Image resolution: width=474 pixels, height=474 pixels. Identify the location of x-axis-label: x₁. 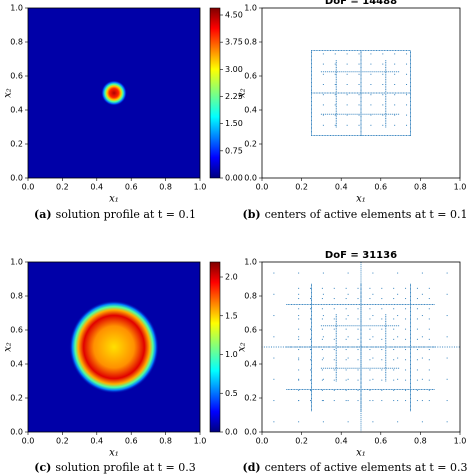
(361, 453).